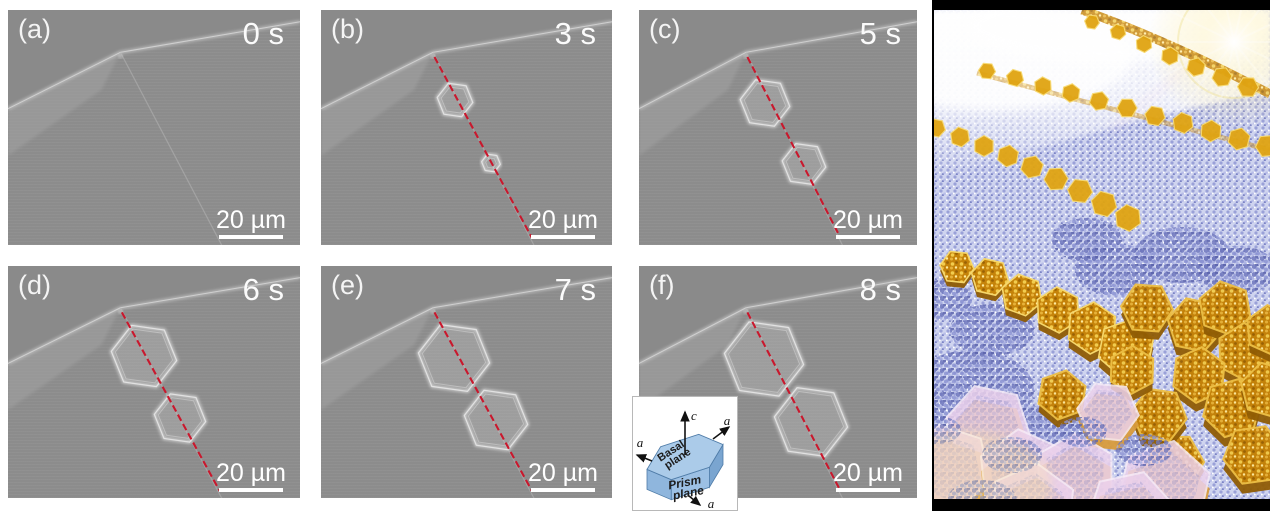 The image size is (1270, 511). I want to click on panel-label: (a), so click(34, 29).